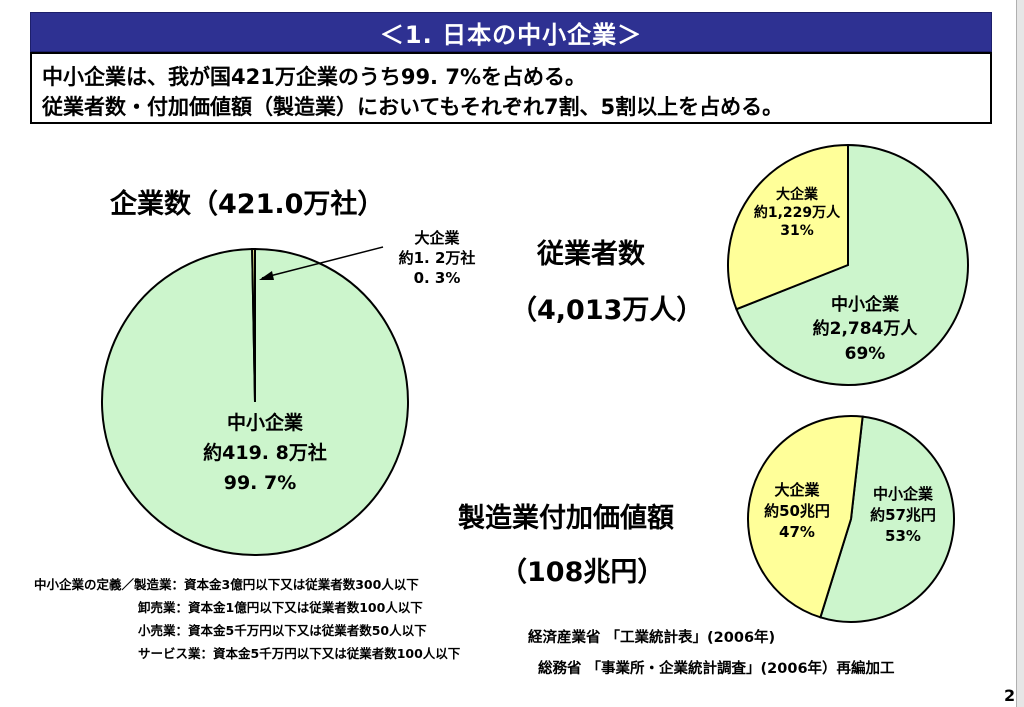 The width and height of the screenshot is (1024, 707). Describe the element at coordinates (797, 194) in the screenshot. I see `employees-large-label: 大企業` at that location.